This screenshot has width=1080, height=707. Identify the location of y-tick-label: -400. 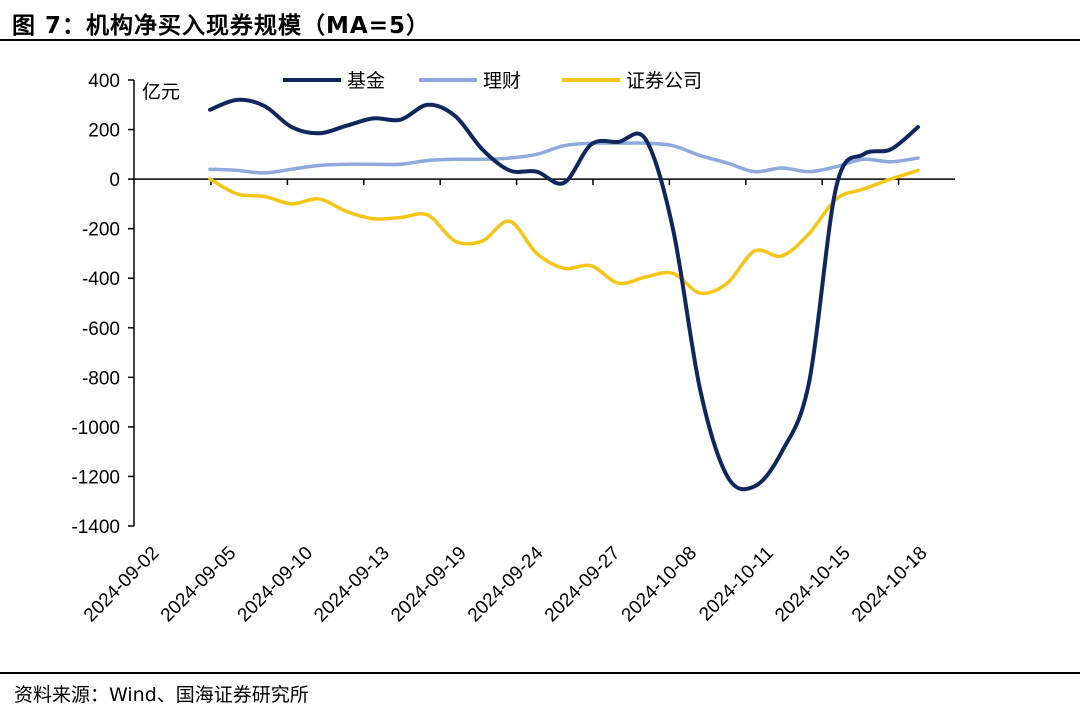
(101, 279).